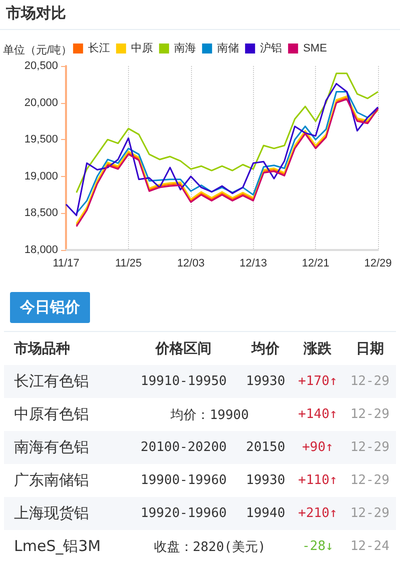 The width and height of the screenshot is (400, 569). Describe the element at coordinates (57, 546) in the screenshot. I see `category-label: LmeS_铝3M` at that location.